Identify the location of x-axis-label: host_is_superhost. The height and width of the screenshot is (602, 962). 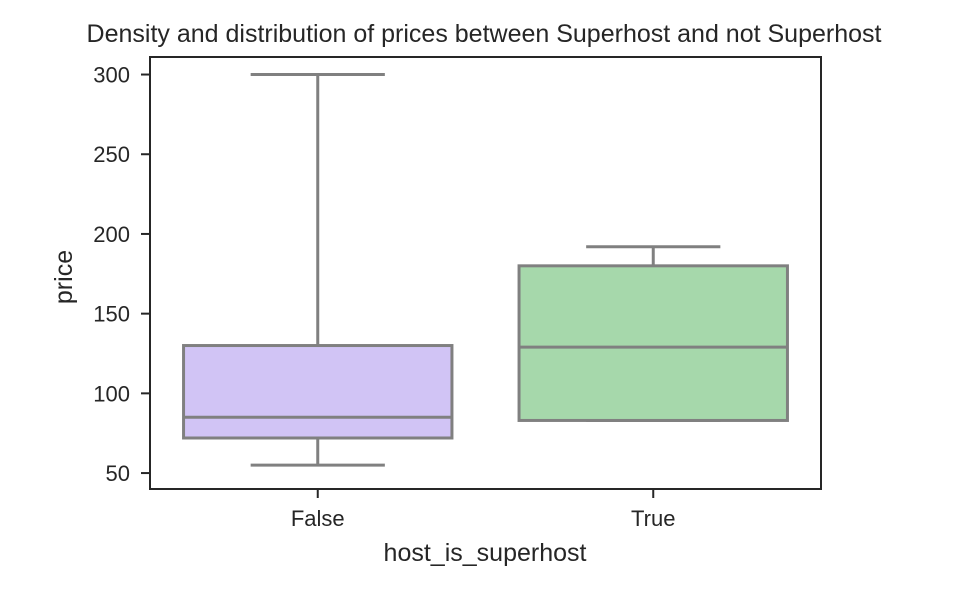
(485, 553).